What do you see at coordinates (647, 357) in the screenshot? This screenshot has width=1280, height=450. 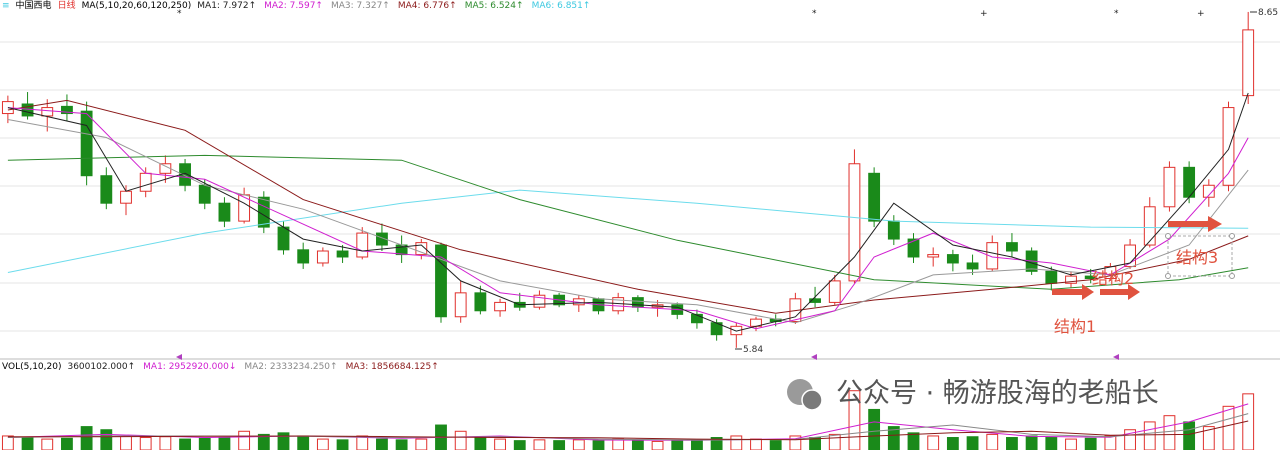 I see `period-markers` at bounding box center [647, 357].